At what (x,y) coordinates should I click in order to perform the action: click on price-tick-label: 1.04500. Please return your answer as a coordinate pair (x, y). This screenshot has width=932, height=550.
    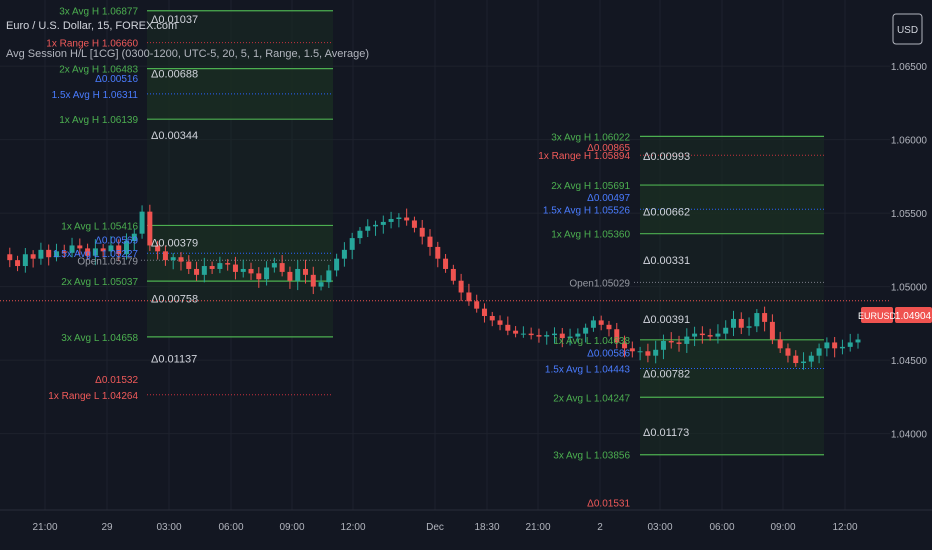
    Looking at the image, I should click on (909, 361).